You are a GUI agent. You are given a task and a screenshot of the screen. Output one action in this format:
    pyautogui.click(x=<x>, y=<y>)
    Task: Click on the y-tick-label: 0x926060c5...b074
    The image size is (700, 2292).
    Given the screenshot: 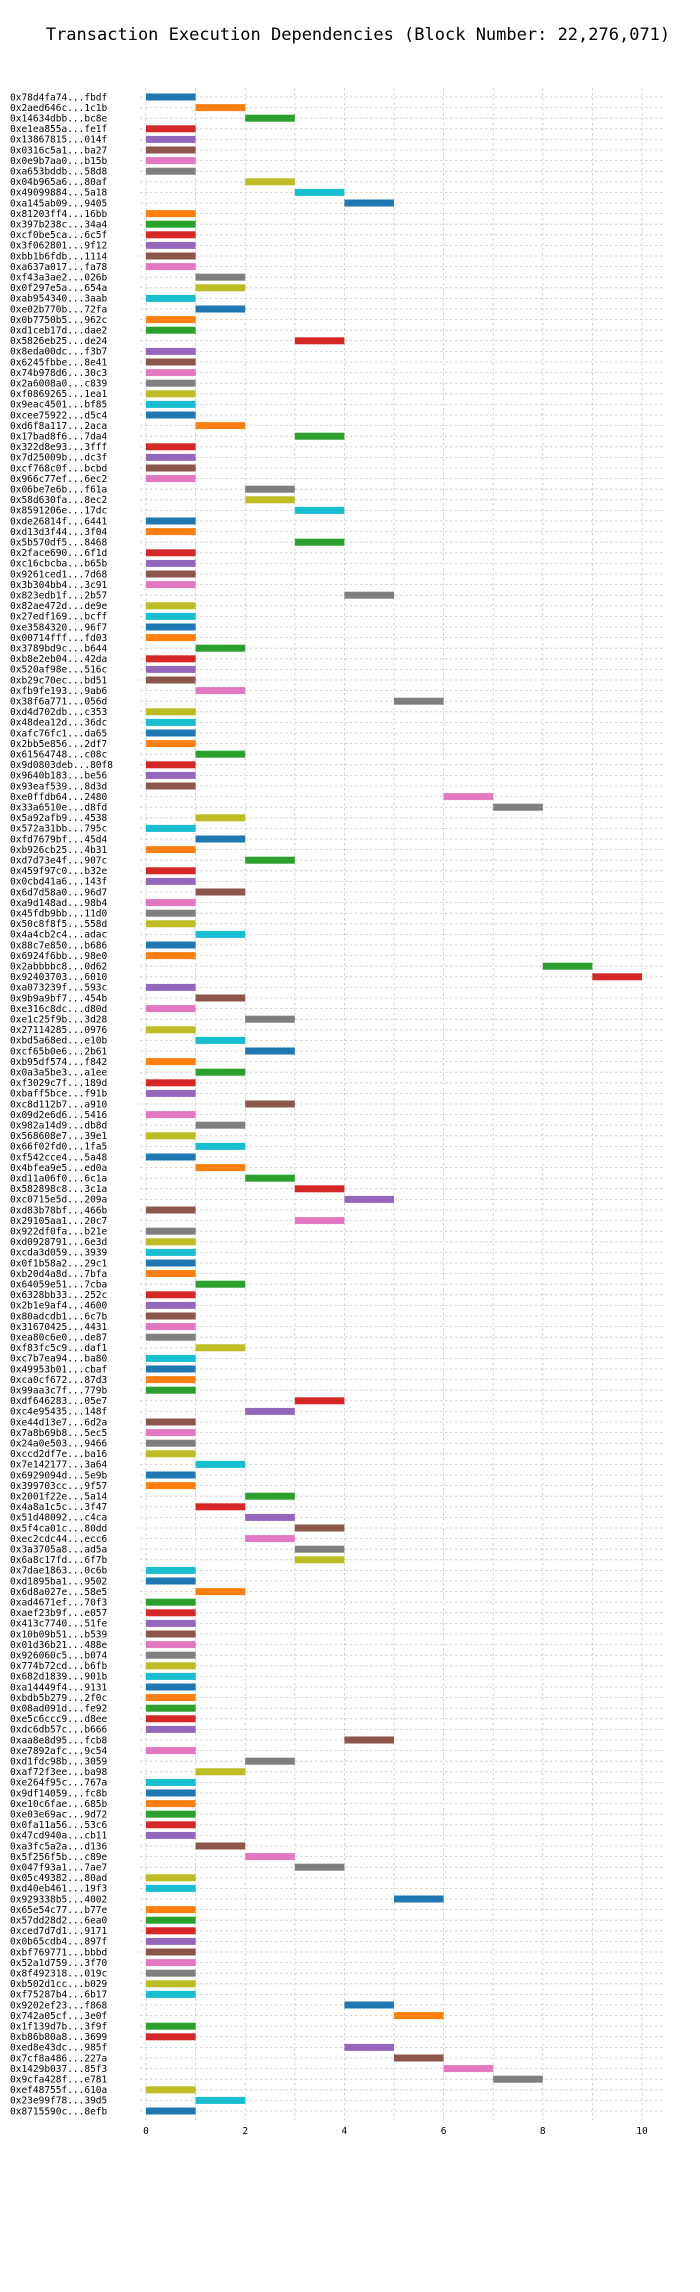 What is the action you would take?
    pyautogui.click(x=59, y=1656)
    